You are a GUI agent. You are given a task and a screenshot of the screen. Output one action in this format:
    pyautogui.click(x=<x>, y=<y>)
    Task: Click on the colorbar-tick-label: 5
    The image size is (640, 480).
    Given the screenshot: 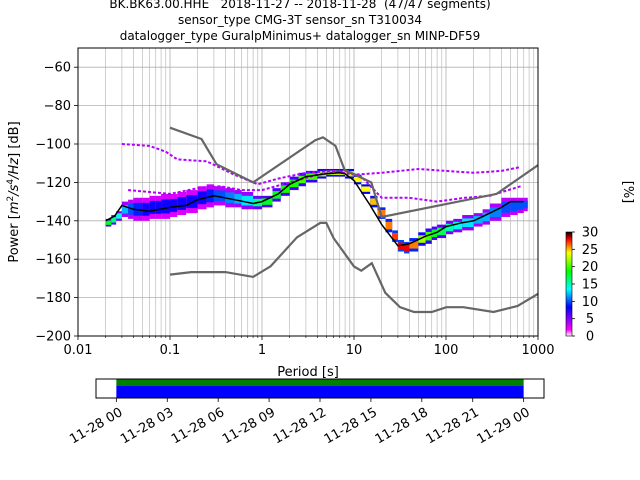 What is the action you would take?
    pyautogui.click(x=590, y=319)
    